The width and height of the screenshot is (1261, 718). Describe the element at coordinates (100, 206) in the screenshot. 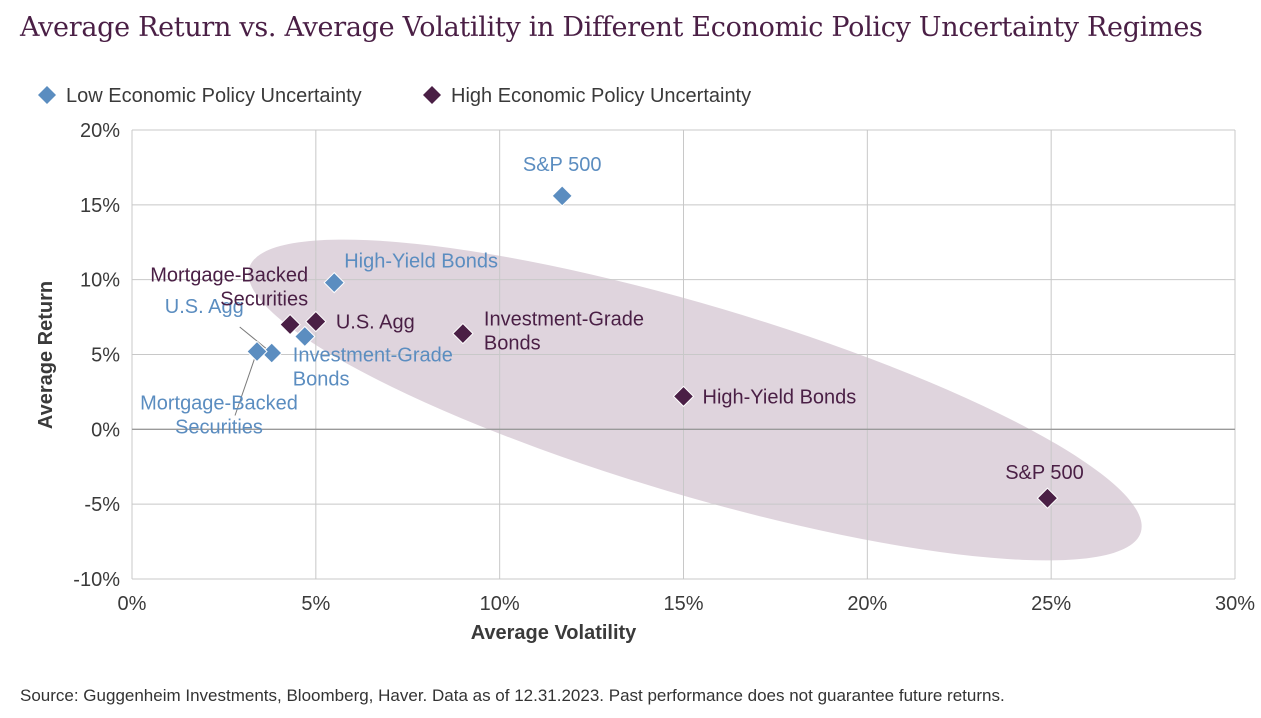

I see `y-tick-label: 15%` at that location.